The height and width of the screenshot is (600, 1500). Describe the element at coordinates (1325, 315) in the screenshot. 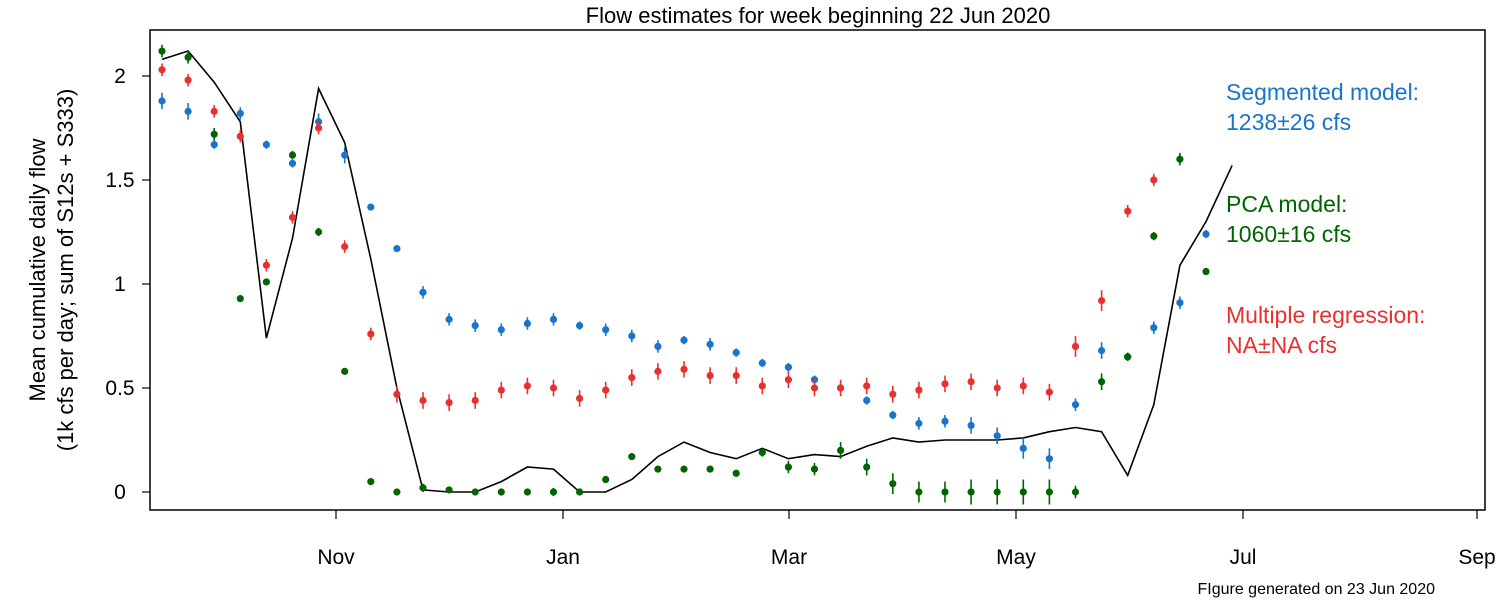

I see `annotation-regression-title: Multiple regression:` at that location.